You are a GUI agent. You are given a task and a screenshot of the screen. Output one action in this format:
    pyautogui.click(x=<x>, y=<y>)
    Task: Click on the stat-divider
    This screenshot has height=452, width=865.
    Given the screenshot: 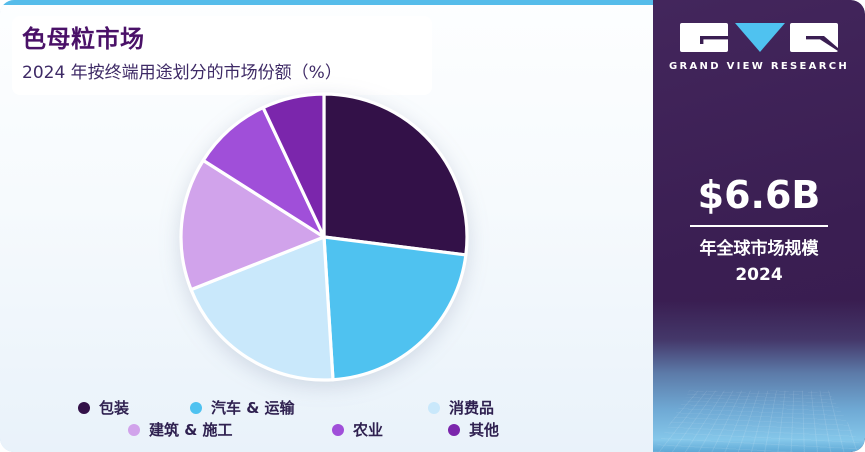 What is the action you would take?
    pyautogui.click(x=759, y=226)
    